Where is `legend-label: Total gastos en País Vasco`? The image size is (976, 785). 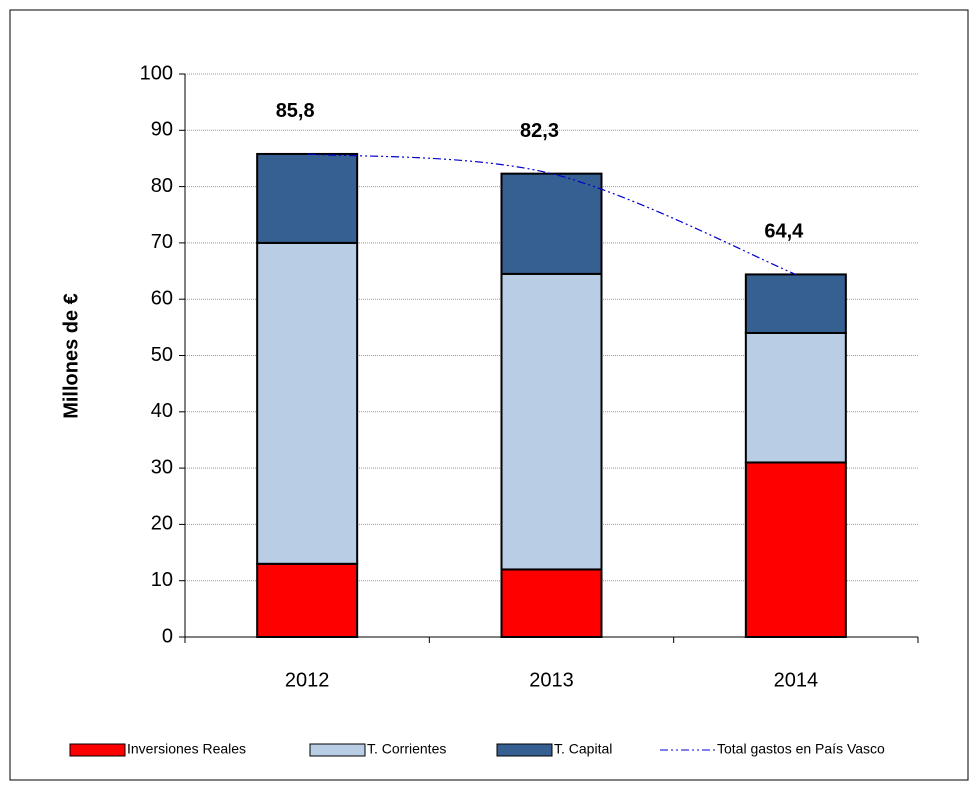
legend-label: Total gastos en País Vasco is located at coordinates (801, 749).